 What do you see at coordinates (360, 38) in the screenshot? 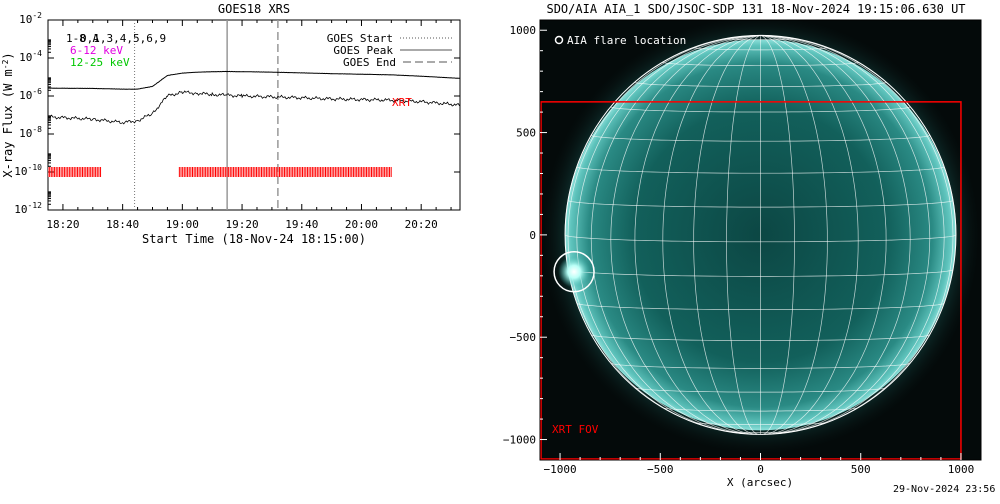
I see `legend-goes-start-label: GOES Start` at bounding box center [360, 38].